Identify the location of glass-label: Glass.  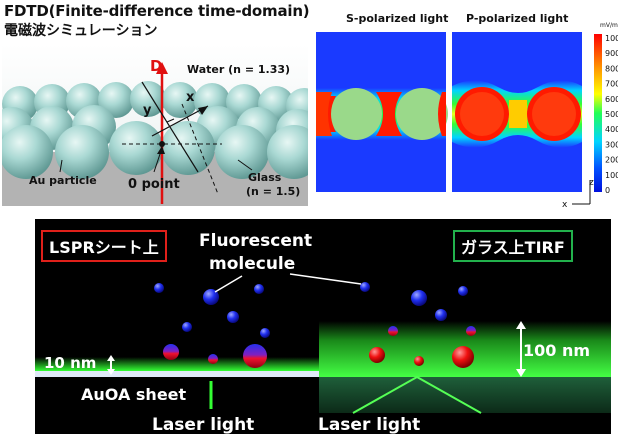
(265, 177).